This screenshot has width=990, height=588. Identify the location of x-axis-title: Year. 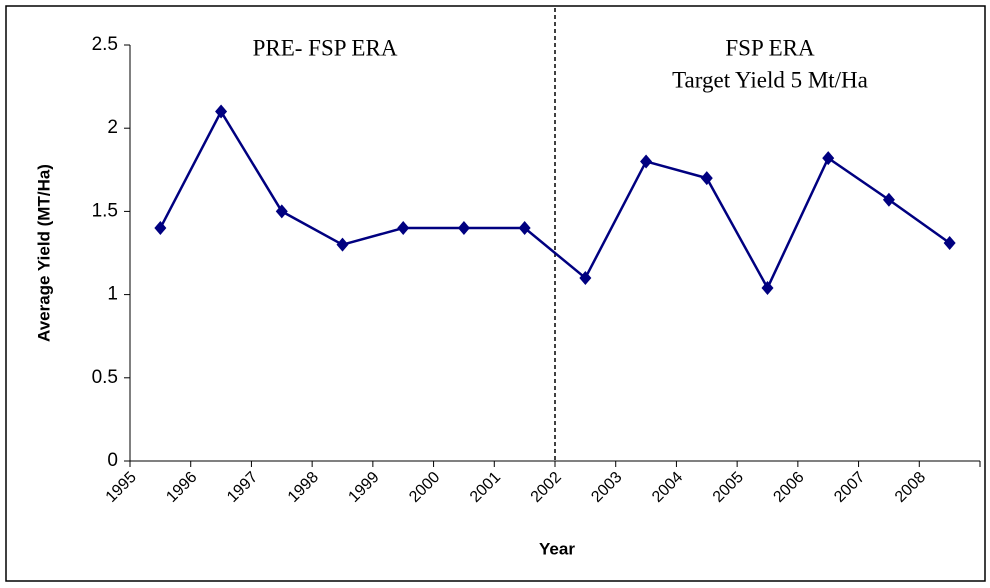
(557, 548).